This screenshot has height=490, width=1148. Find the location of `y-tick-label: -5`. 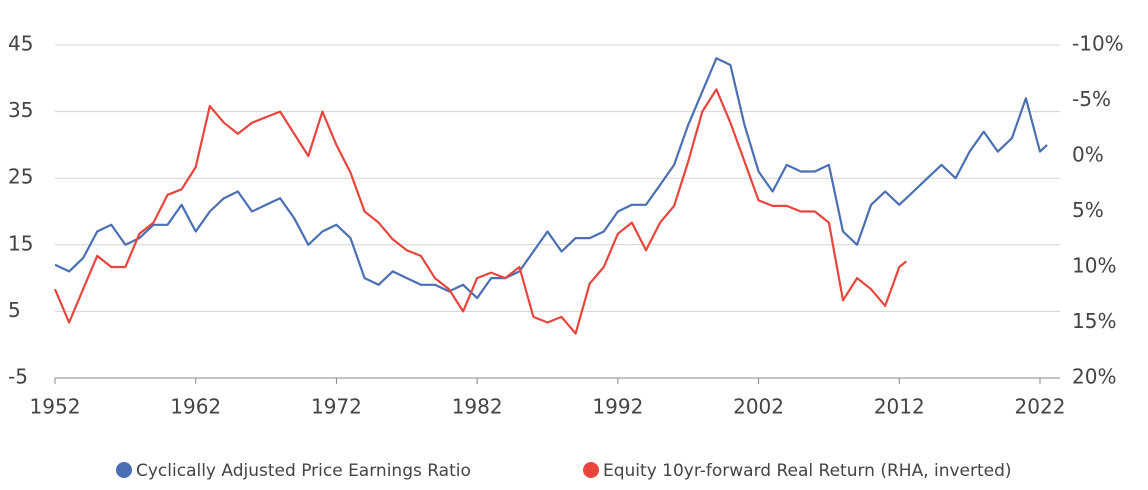

y-tick-label: -5 is located at coordinates (18, 377).